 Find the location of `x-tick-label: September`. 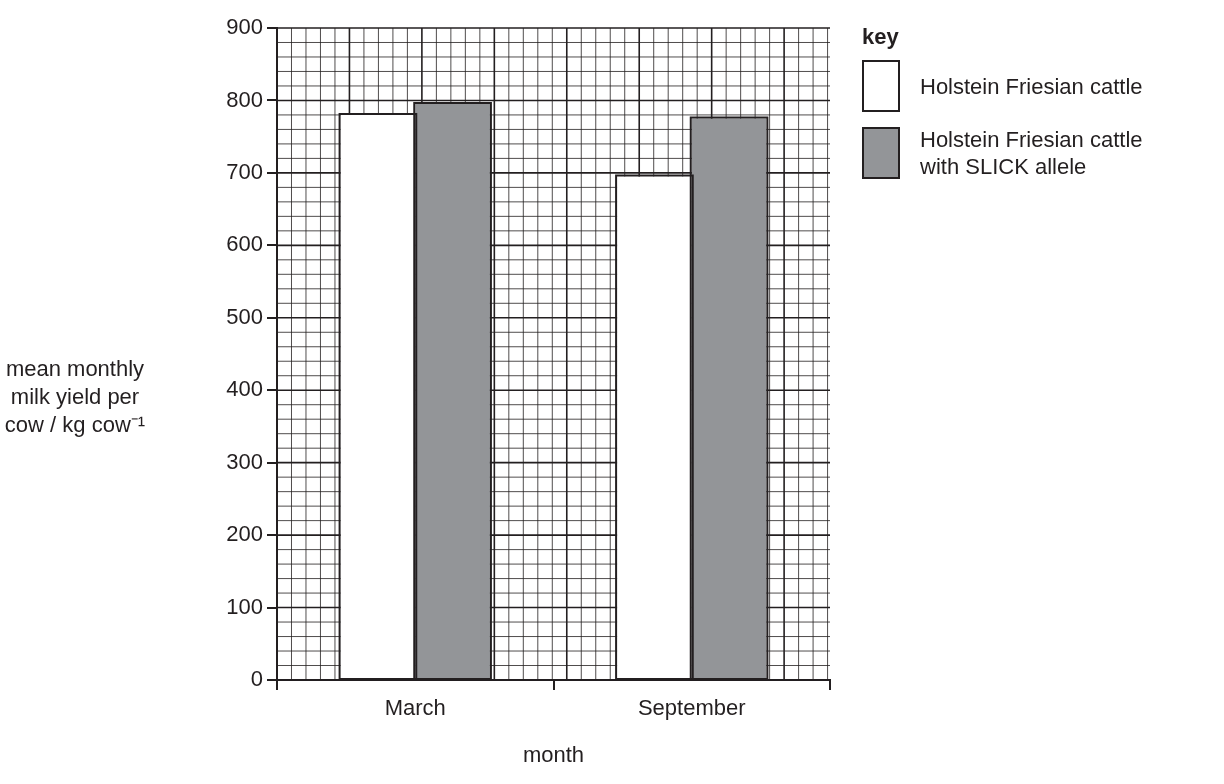

x-tick-label: September is located at coordinates (691, 708).